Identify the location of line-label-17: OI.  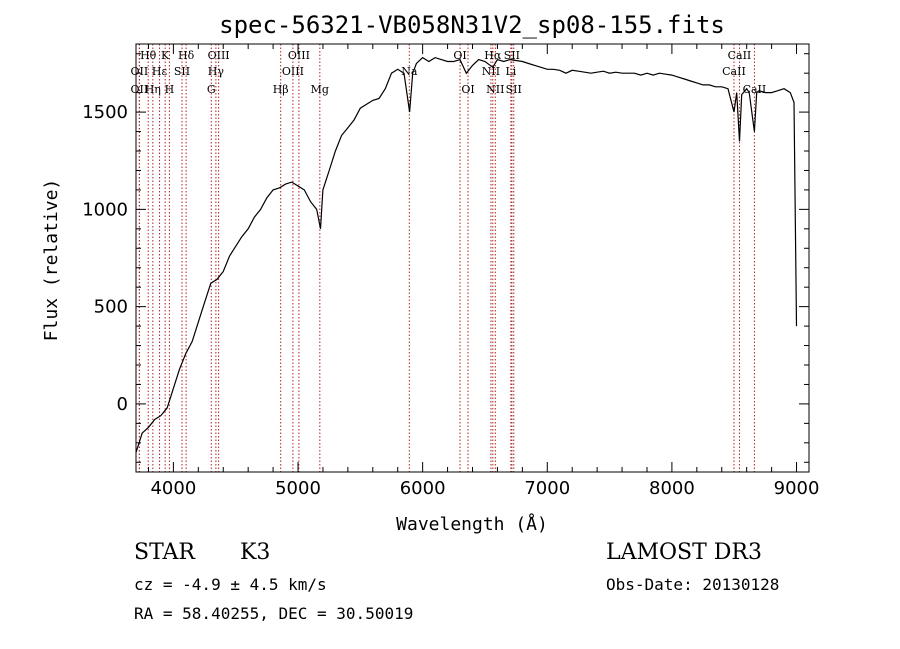
(459, 55).